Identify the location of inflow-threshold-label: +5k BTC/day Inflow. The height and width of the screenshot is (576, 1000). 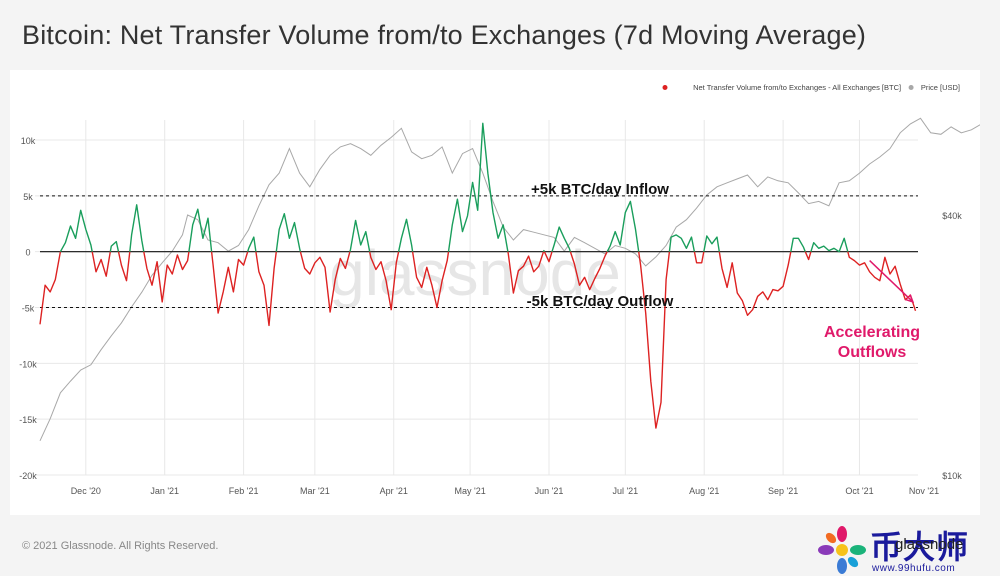
(600, 189).